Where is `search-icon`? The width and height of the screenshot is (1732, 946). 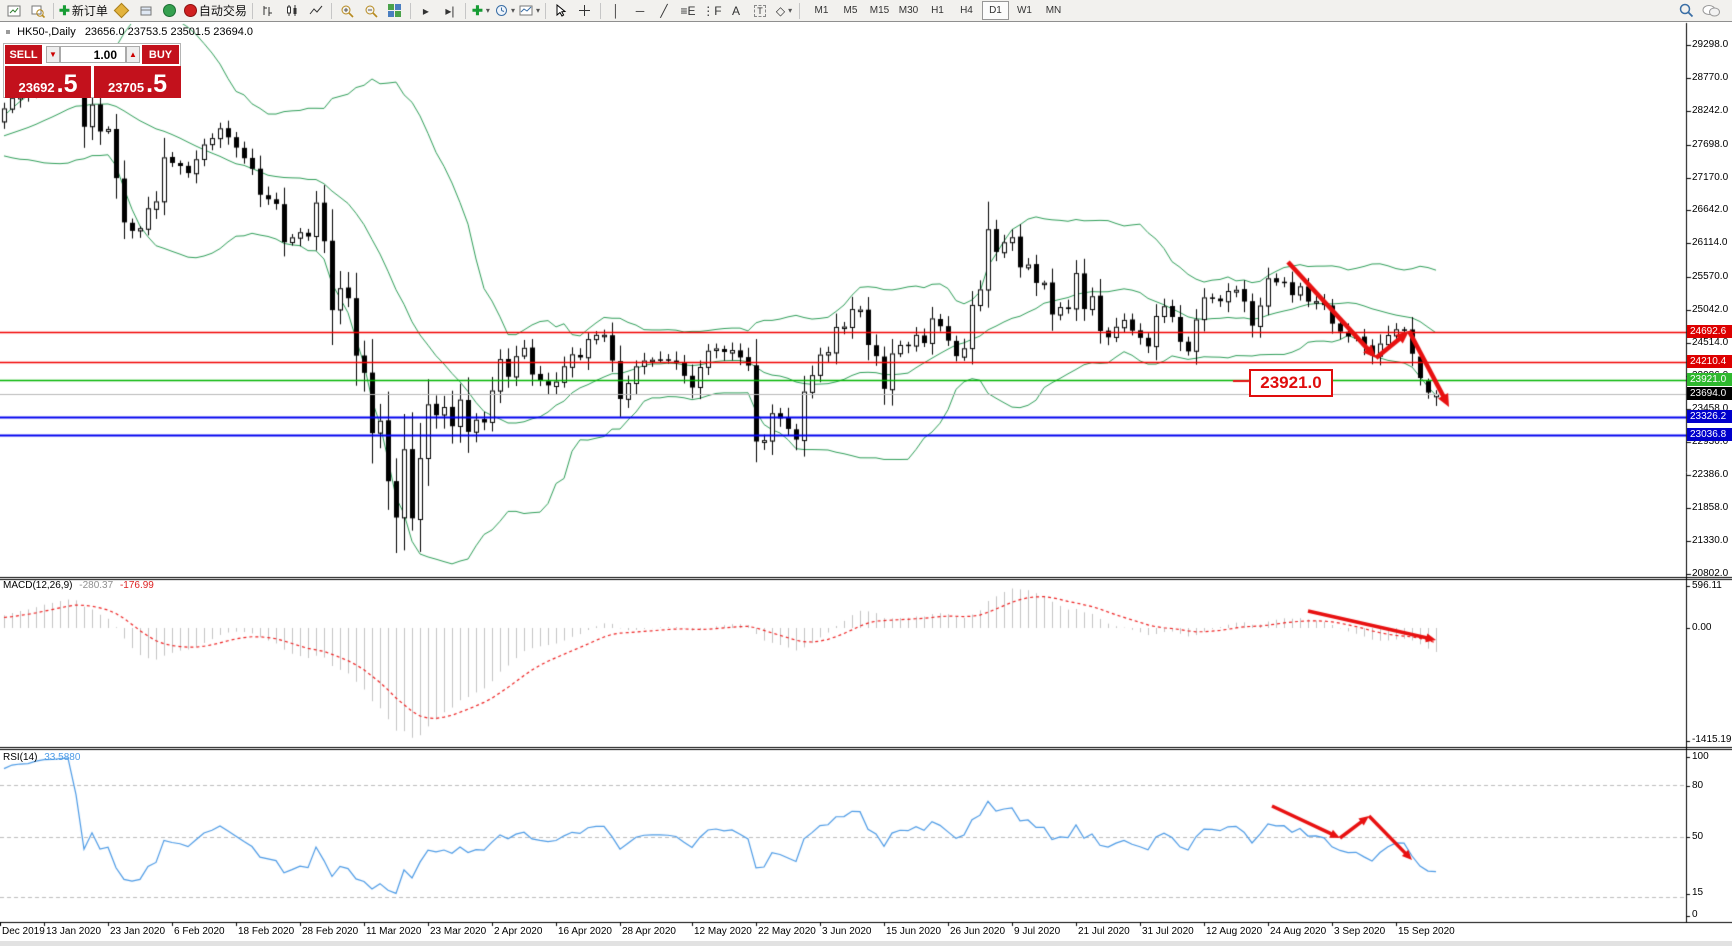
search-icon is located at coordinates (1686, 10).